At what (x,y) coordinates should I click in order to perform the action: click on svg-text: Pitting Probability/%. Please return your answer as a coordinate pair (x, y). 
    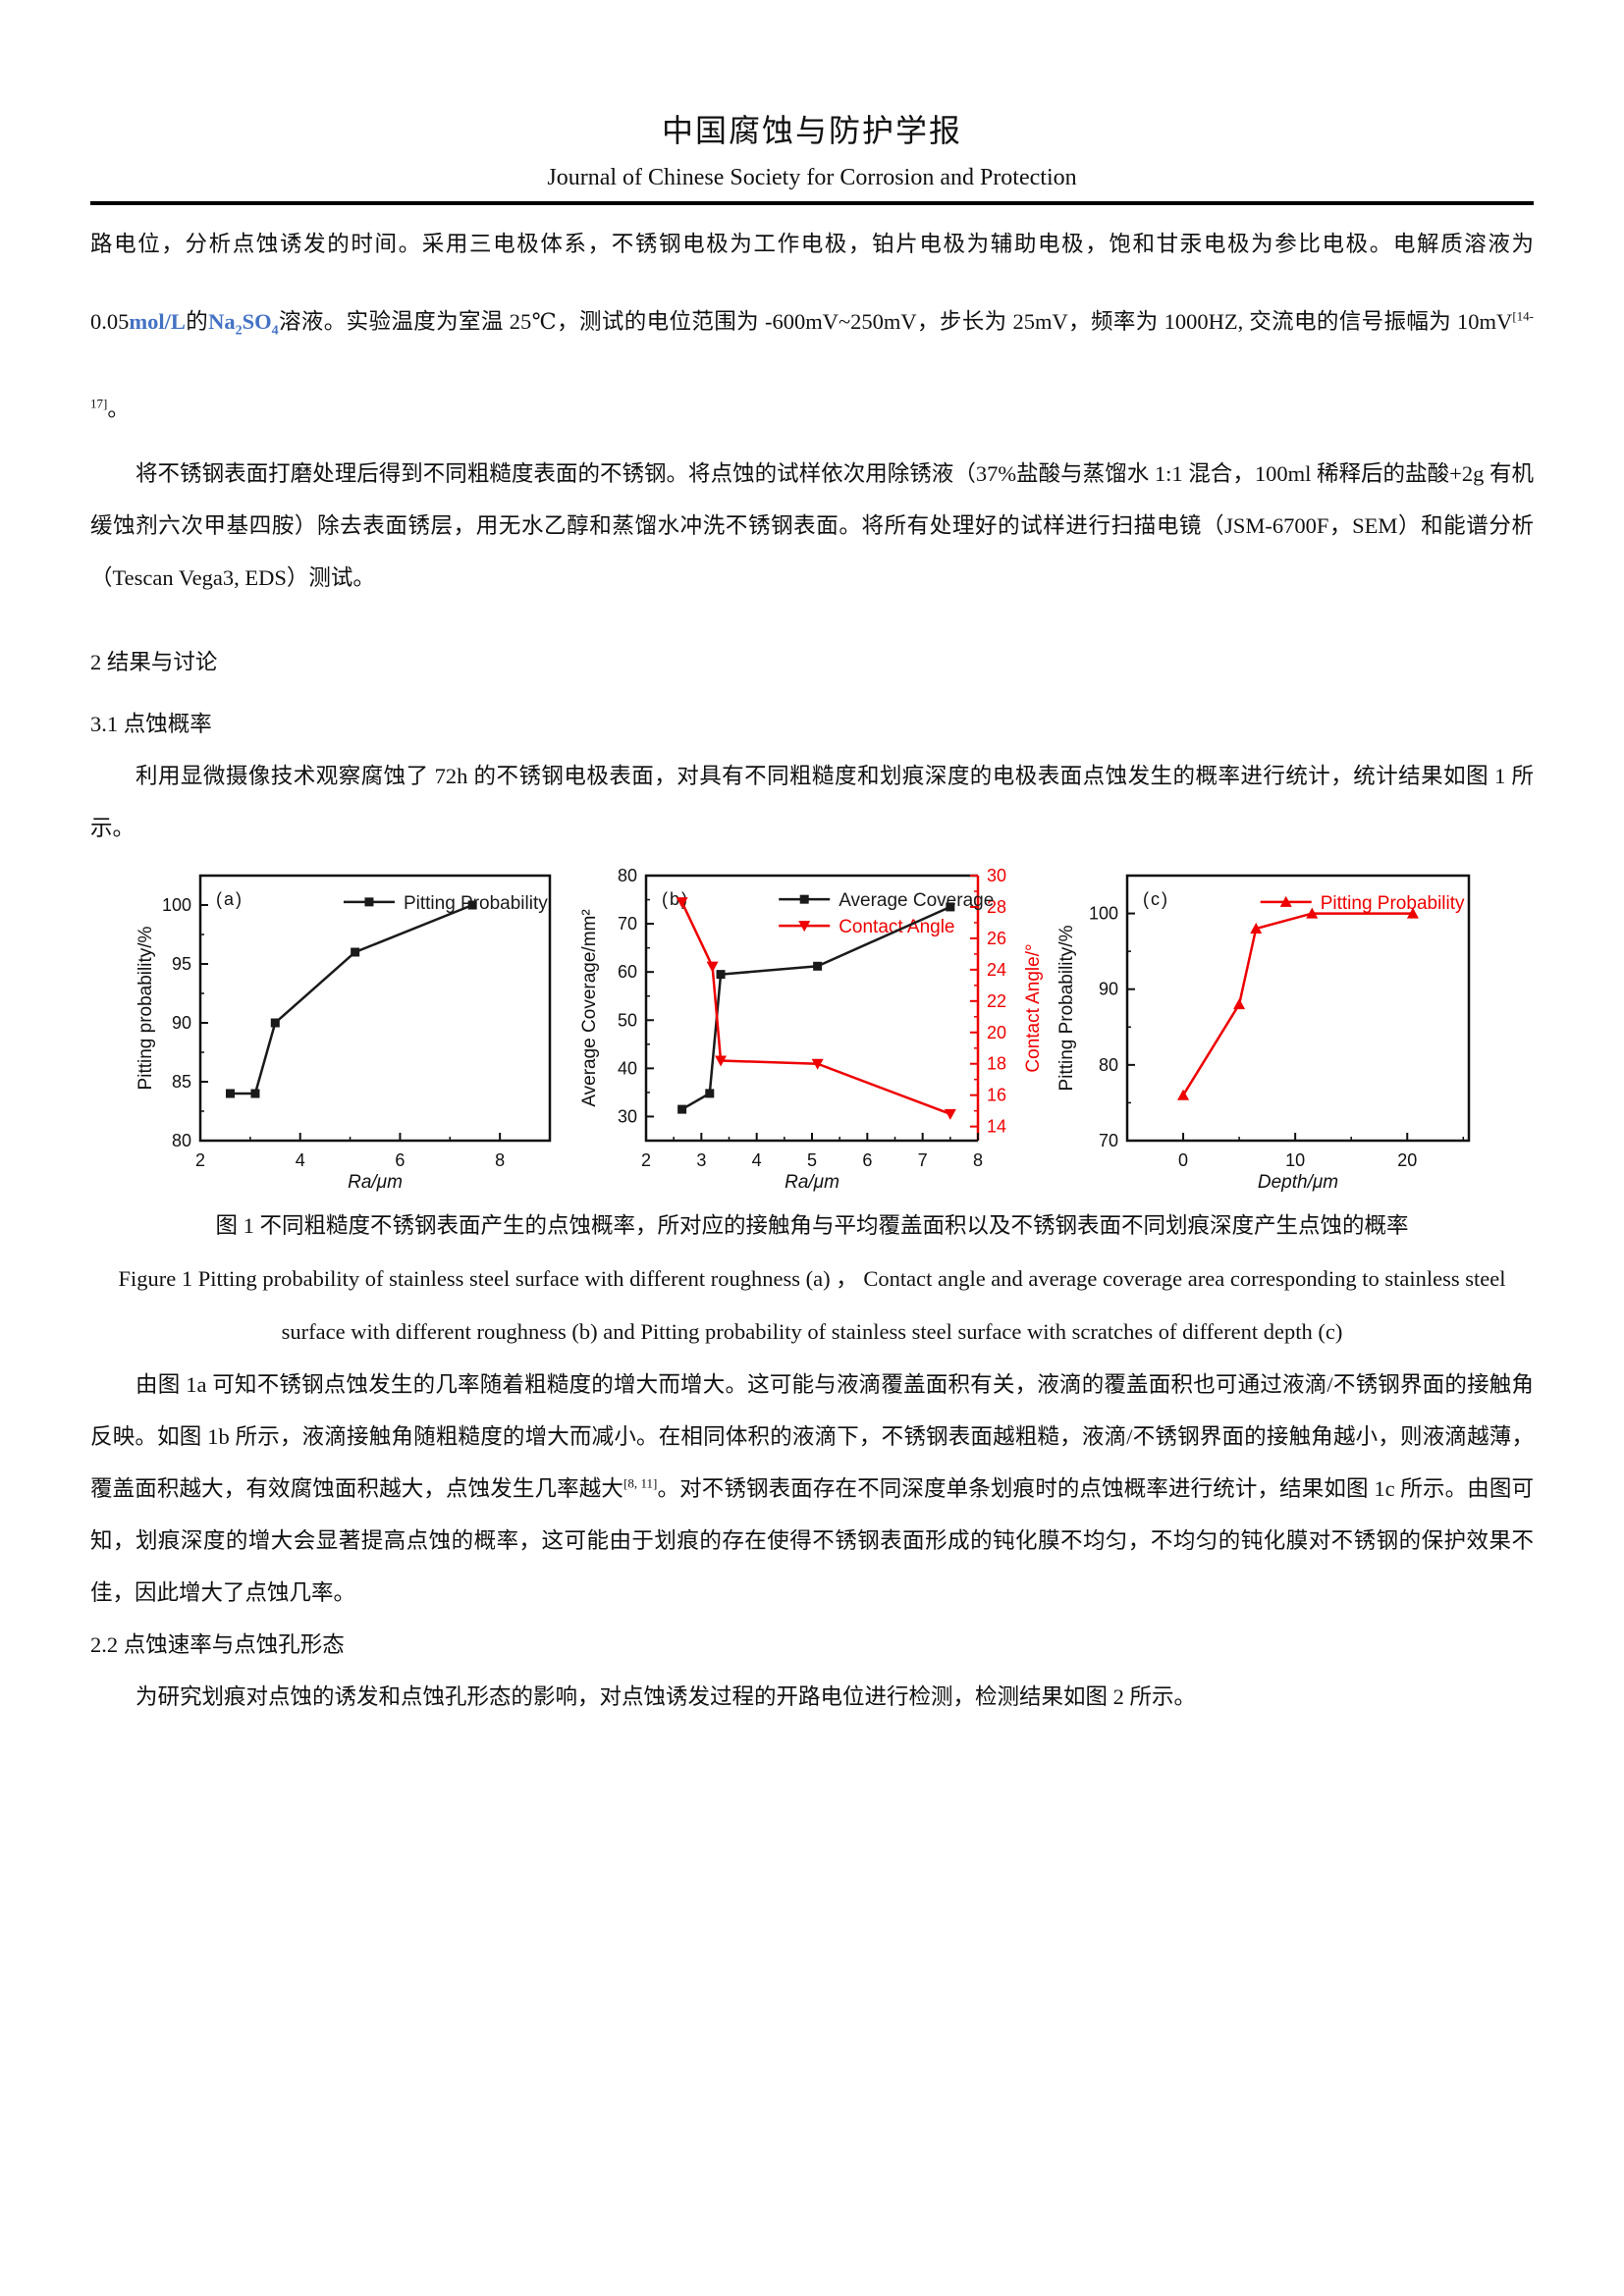
    Looking at the image, I should click on (1066, 1008).